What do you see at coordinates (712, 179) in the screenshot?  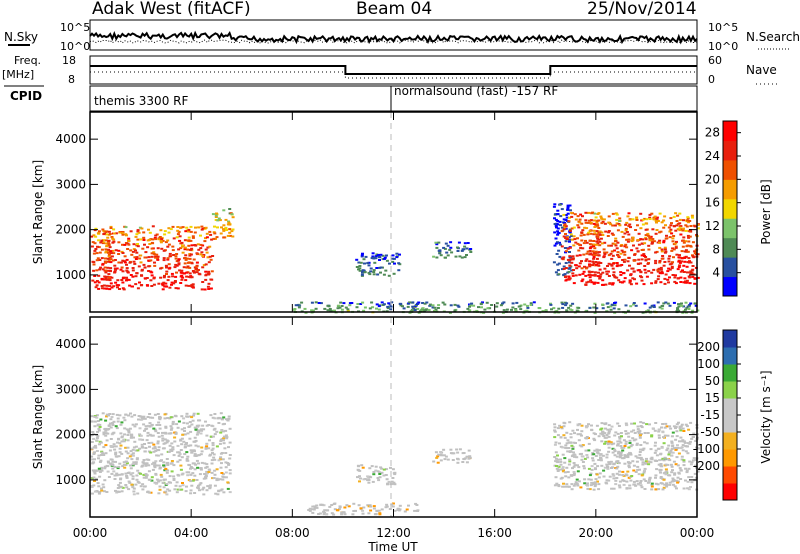 I see `colorbar-tick-label: 20` at bounding box center [712, 179].